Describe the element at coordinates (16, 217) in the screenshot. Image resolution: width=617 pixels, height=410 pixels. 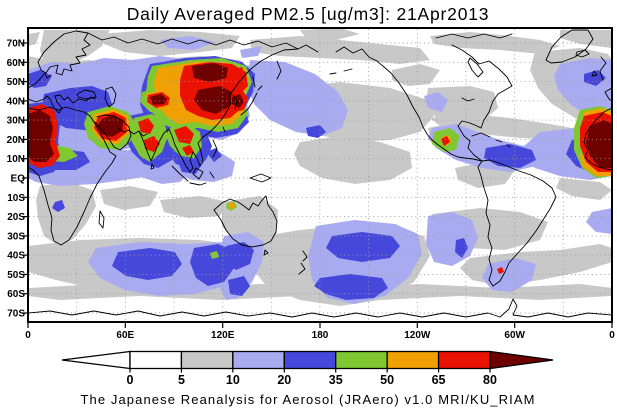
I see `lat-tick-label: 20S` at that location.